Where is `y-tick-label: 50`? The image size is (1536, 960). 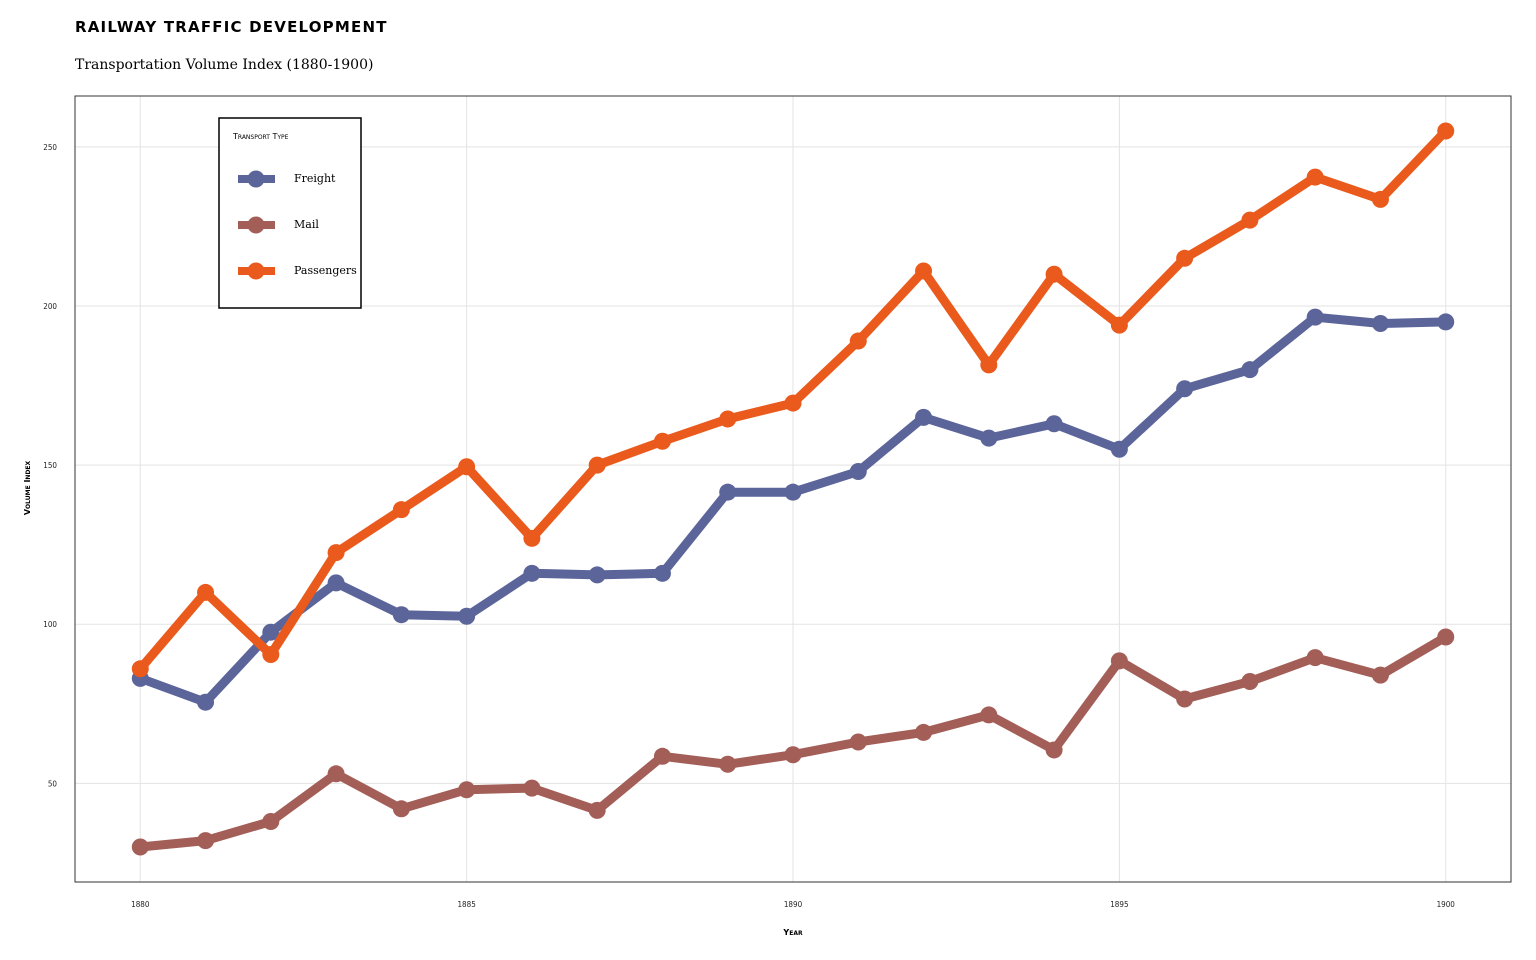
y-tick-label: 50 is located at coordinates (53, 783).